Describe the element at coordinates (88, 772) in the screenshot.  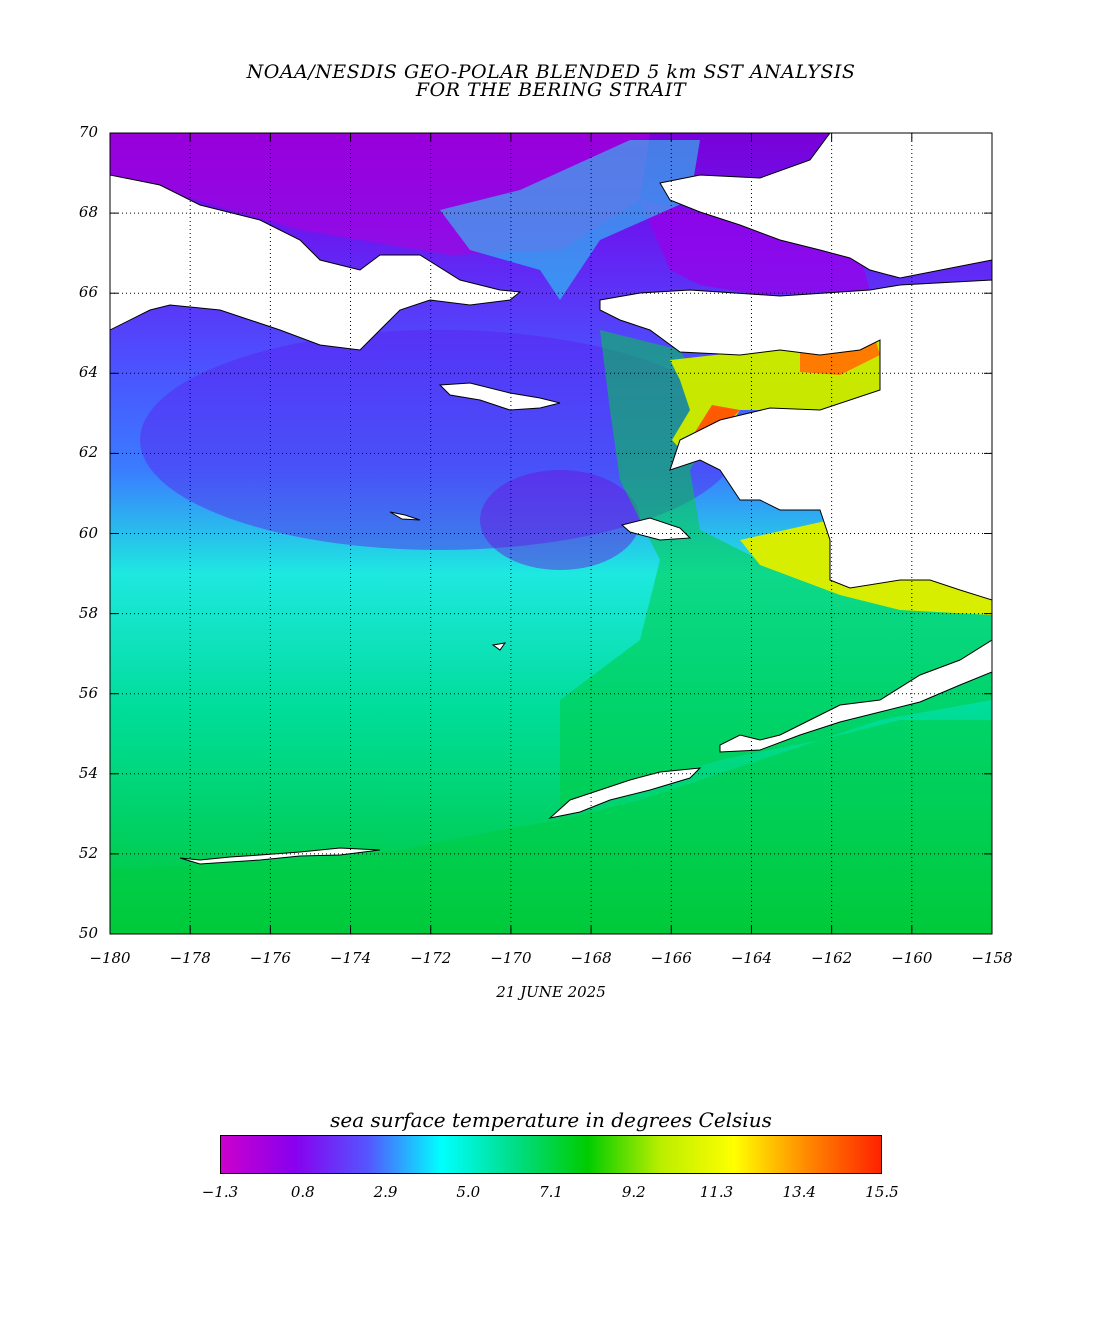
I see `lat-tick-label: 54` at that location.